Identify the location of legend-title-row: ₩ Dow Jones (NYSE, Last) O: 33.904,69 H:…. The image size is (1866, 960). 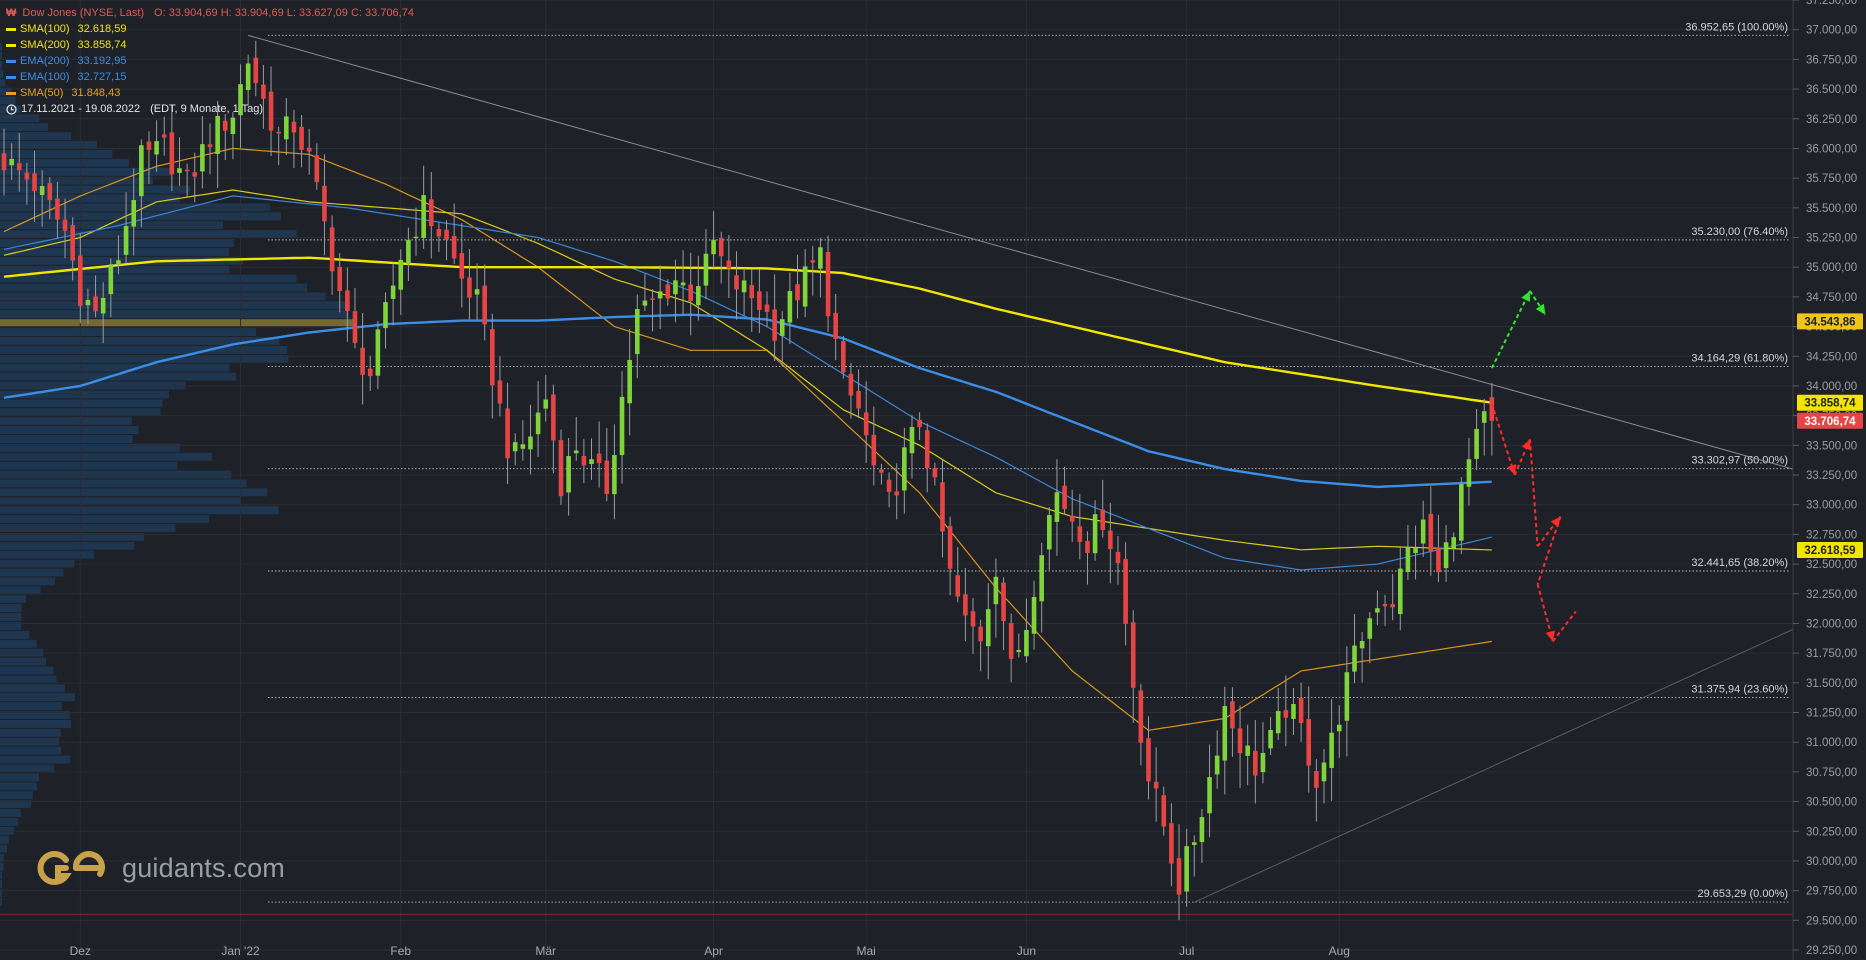
(210, 13).